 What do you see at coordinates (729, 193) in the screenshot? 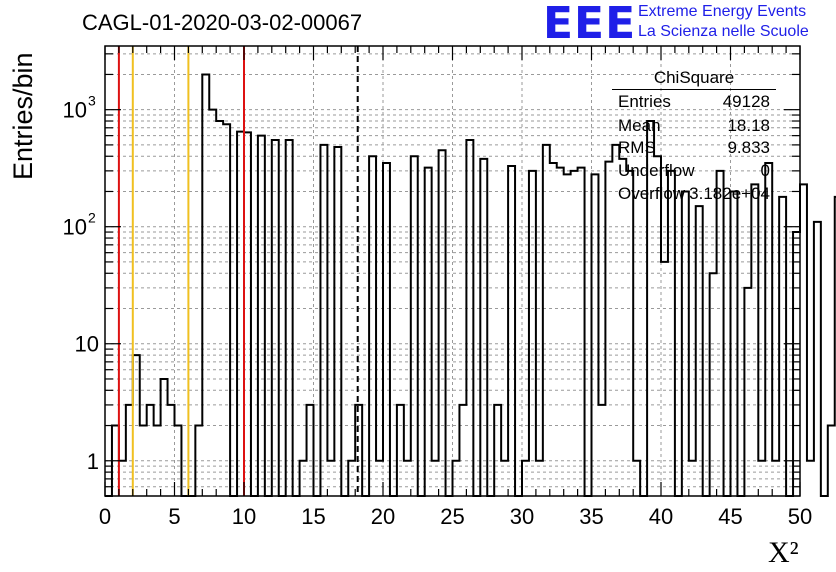
I see `stats-value: 3.182e+04` at bounding box center [729, 193].